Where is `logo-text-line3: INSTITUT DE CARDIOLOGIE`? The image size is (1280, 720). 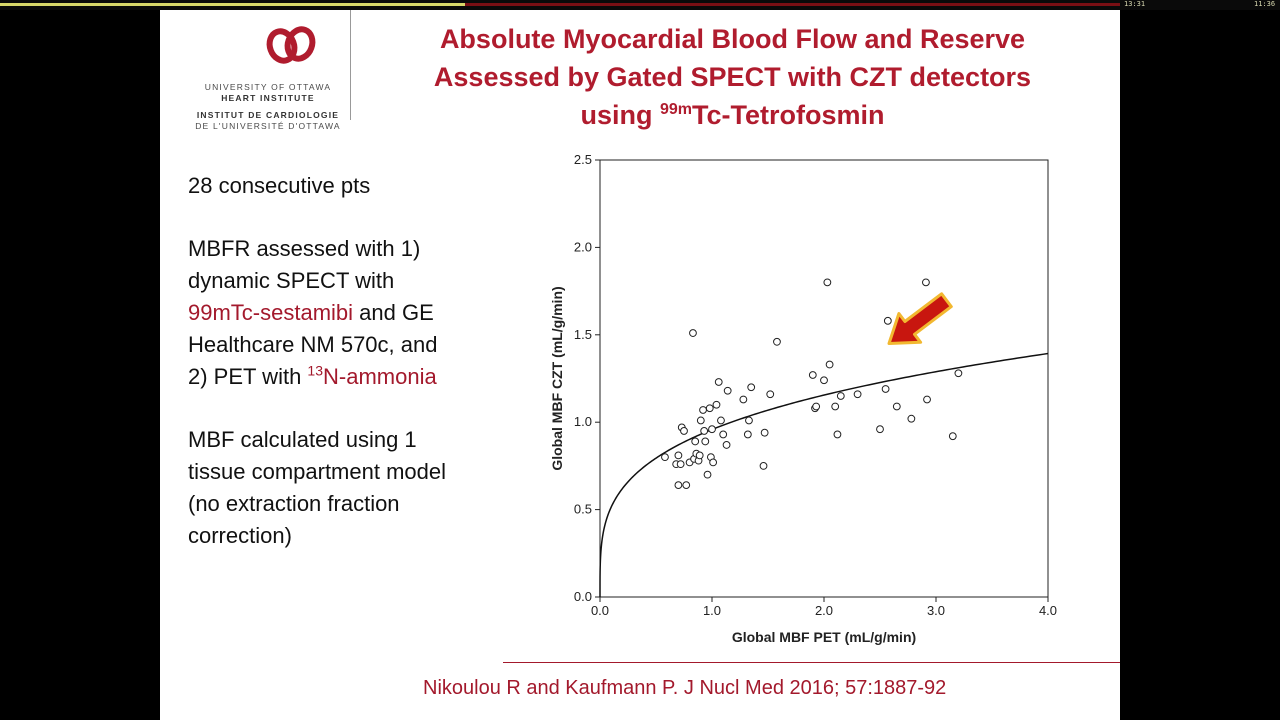 logo-text-line3: INSTITUT DE CARDIOLOGIE is located at coordinates (268, 115).